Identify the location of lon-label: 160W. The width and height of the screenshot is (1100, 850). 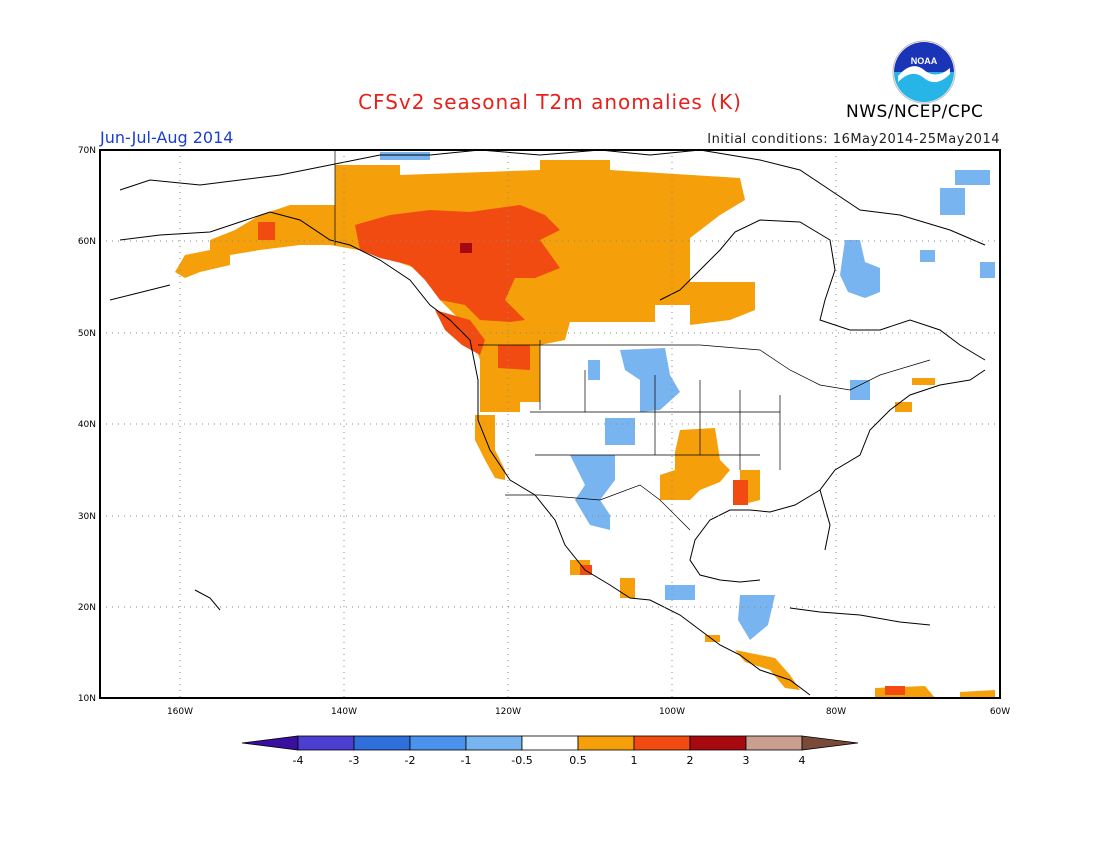
(180, 712).